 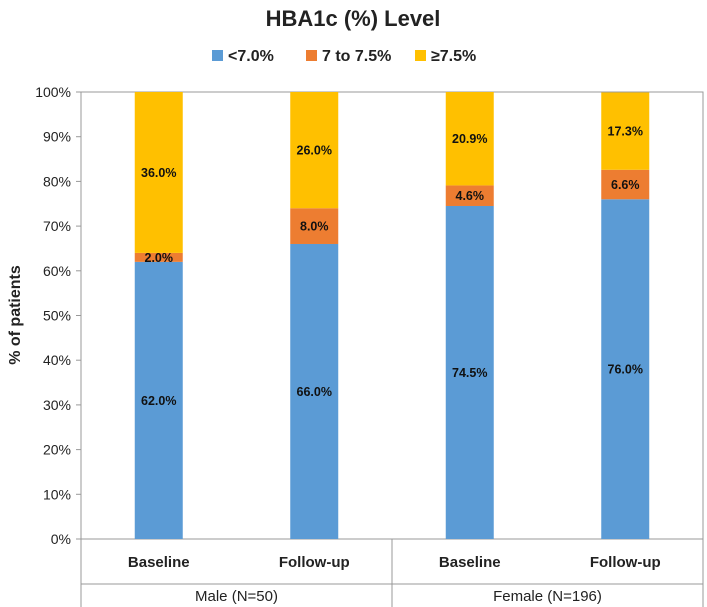 What do you see at coordinates (57, 494) in the screenshot?
I see `y-tick-label: 10%` at bounding box center [57, 494].